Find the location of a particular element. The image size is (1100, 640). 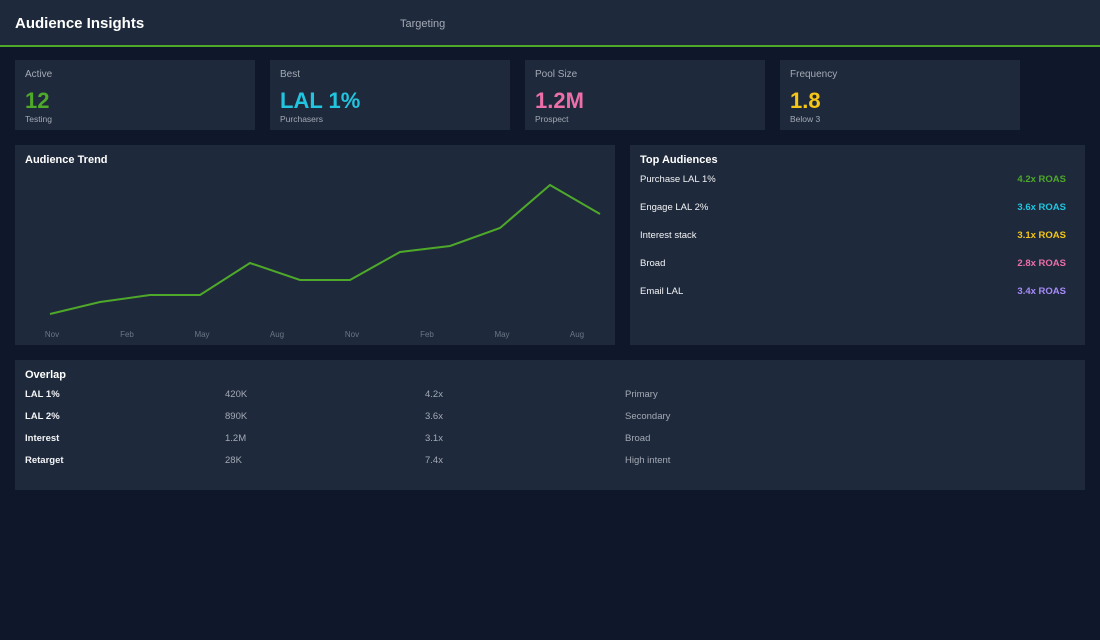

overlap-size: 420K is located at coordinates (236, 394).